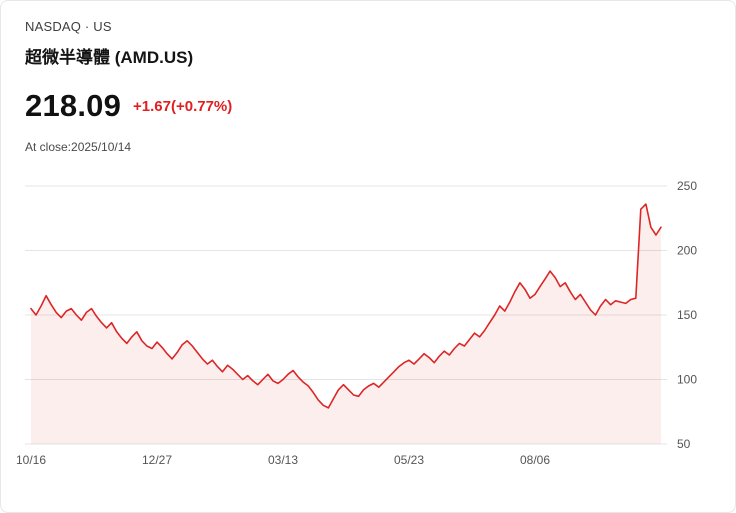 The image size is (736, 513). Describe the element at coordinates (73, 105) in the screenshot. I see `current-price: 218.09` at that location.